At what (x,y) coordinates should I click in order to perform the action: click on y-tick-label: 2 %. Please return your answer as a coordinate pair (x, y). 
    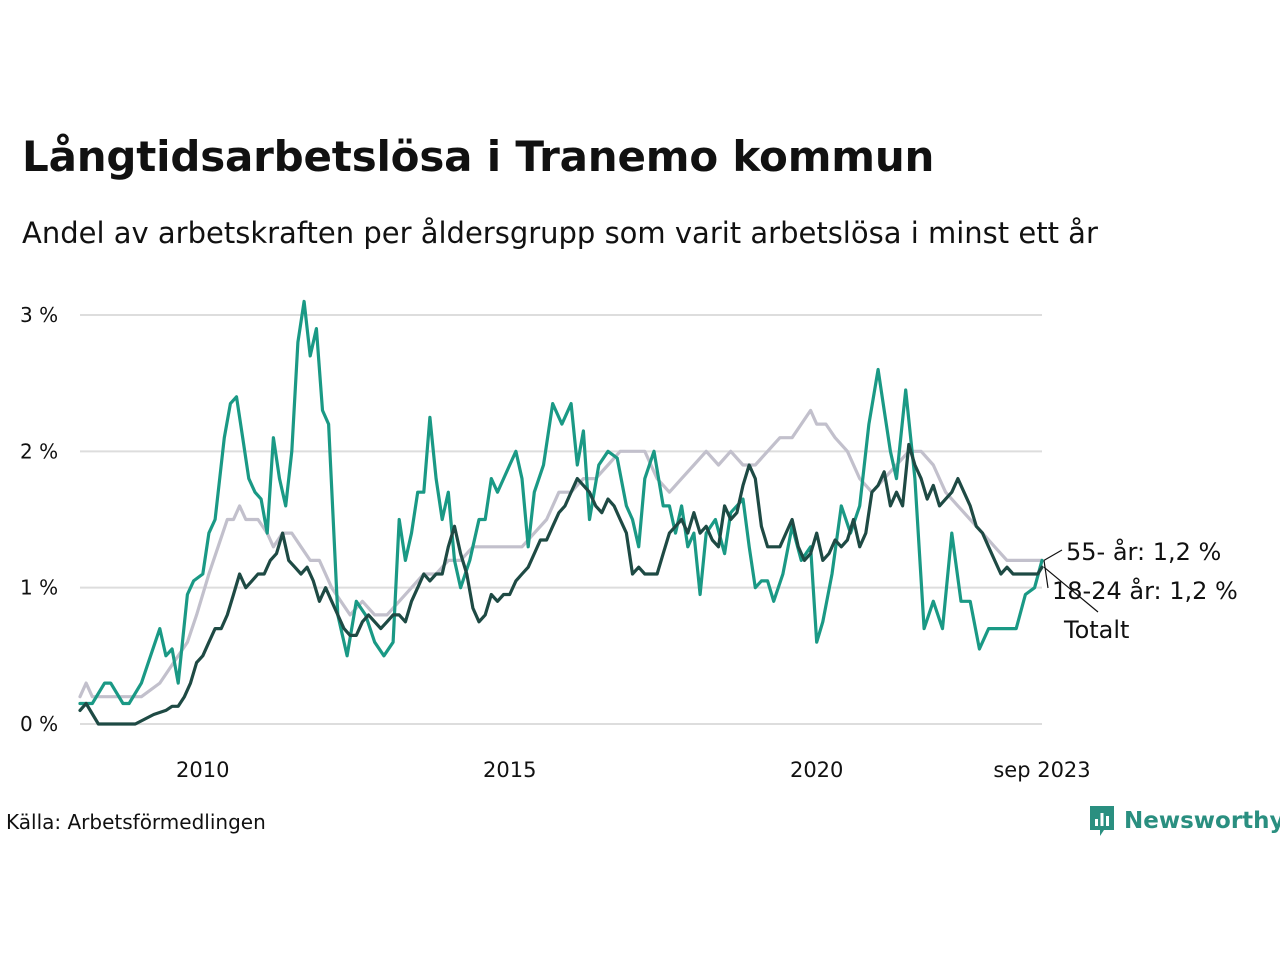
    Looking at the image, I should click on (39, 451).